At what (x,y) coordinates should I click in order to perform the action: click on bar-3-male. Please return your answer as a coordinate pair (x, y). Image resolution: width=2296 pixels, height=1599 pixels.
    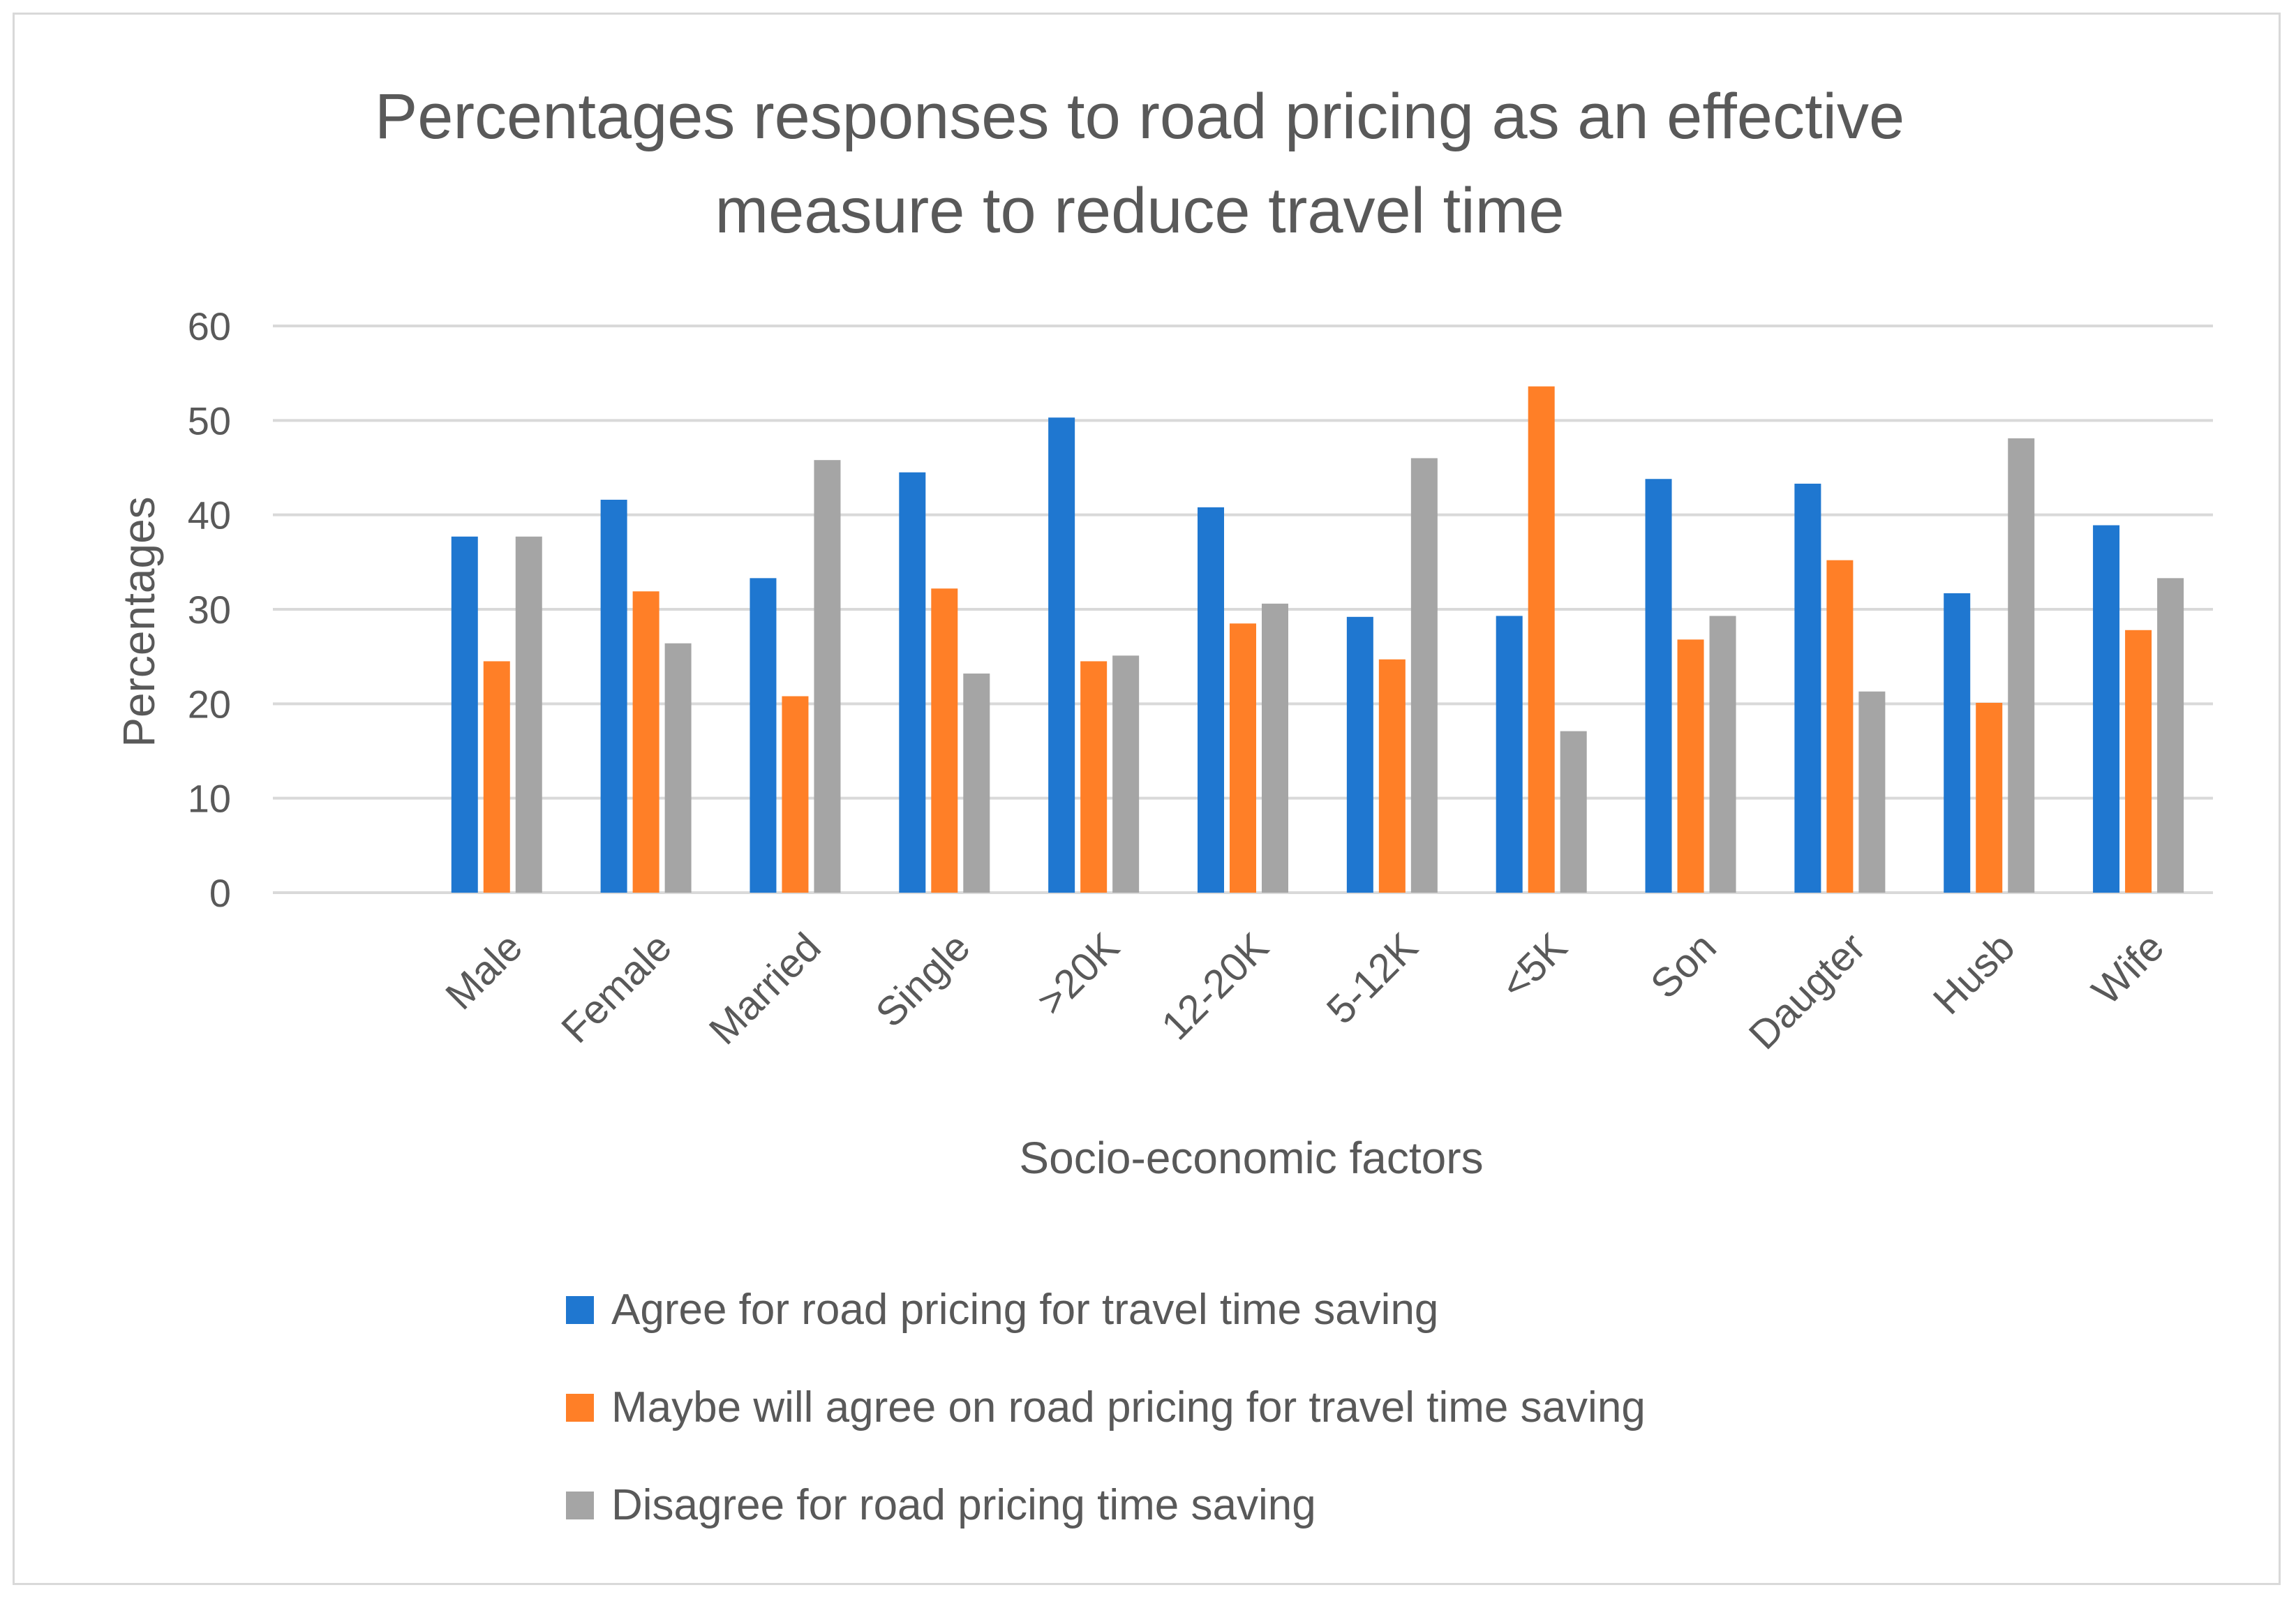
    Looking at the image, I should click on (528, 714).